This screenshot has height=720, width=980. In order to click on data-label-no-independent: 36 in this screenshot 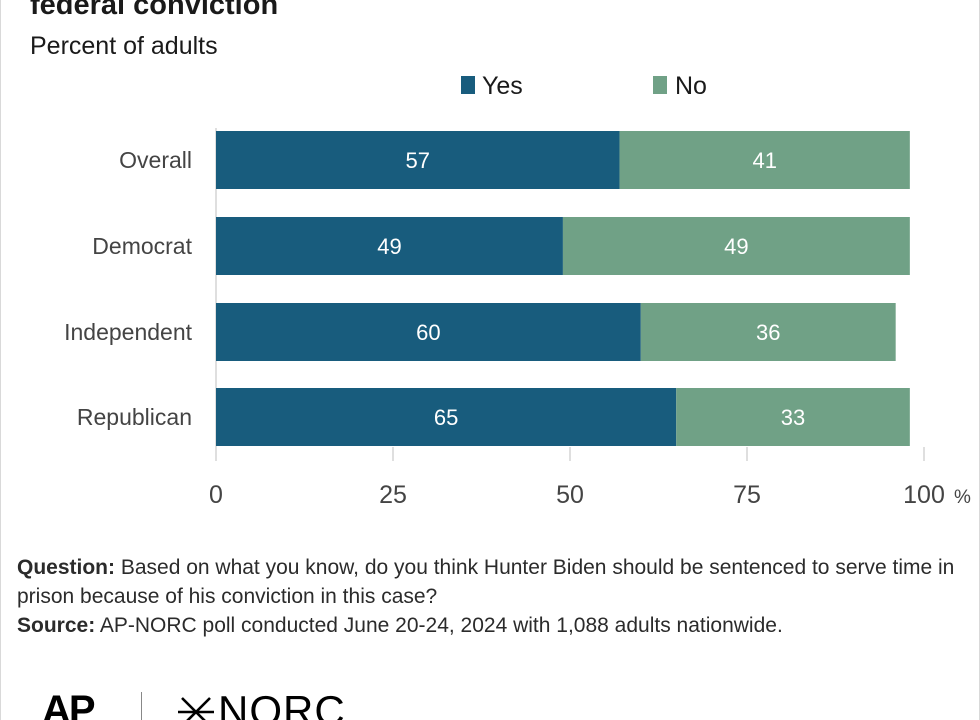, I will do `click(768, 332)`.